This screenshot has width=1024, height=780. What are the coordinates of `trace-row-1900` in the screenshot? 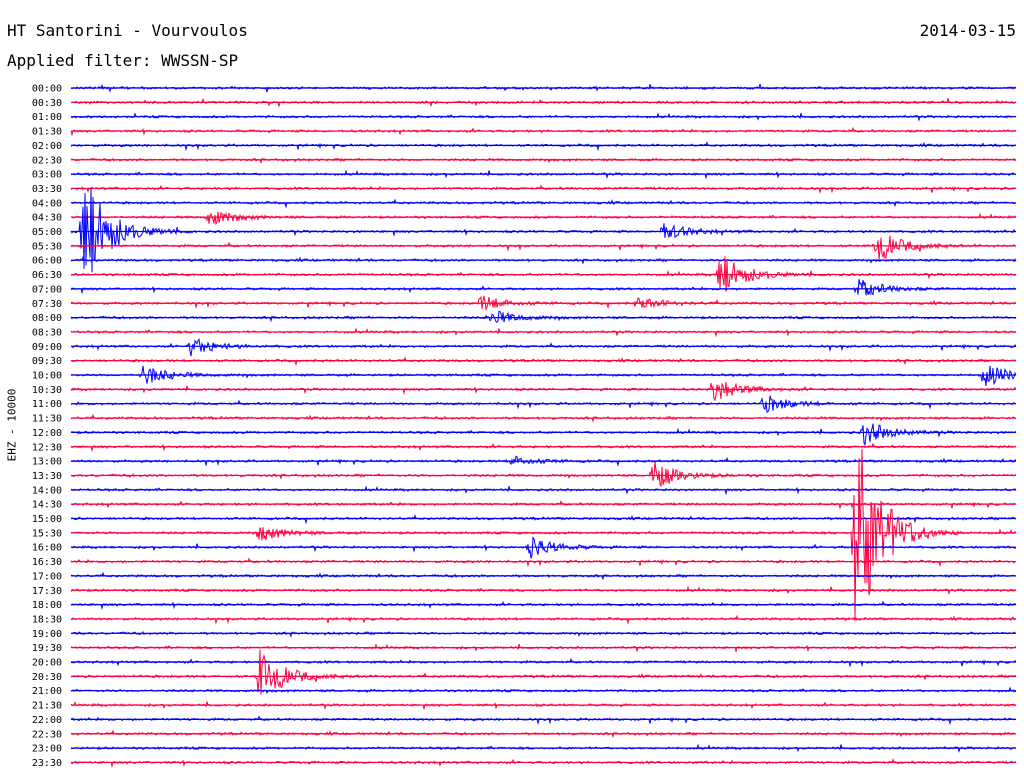 It's located at (543, 634).